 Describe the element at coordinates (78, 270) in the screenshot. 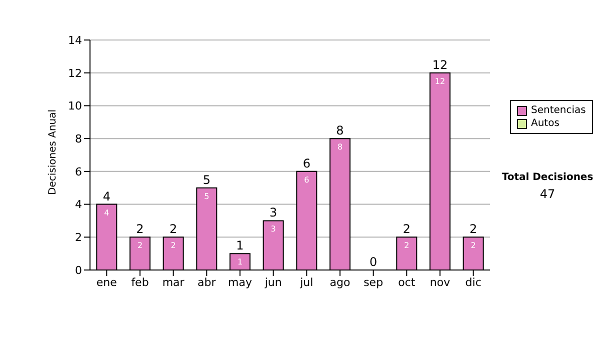

I see `y-tick-label: 0` at that location.